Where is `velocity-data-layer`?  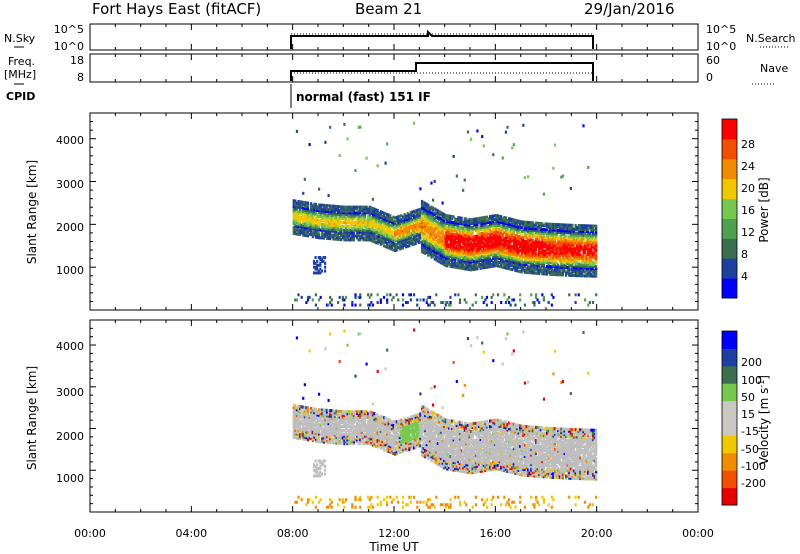
velocity-data-layer is located at coordinates (445, 418).